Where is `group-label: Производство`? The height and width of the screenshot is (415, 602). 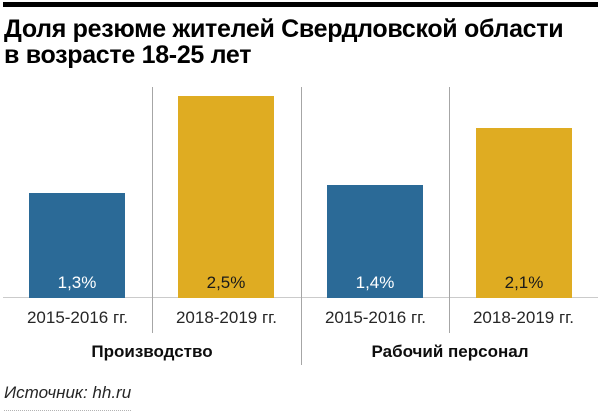 group-label: Производство is located at coordinates (152, 351).